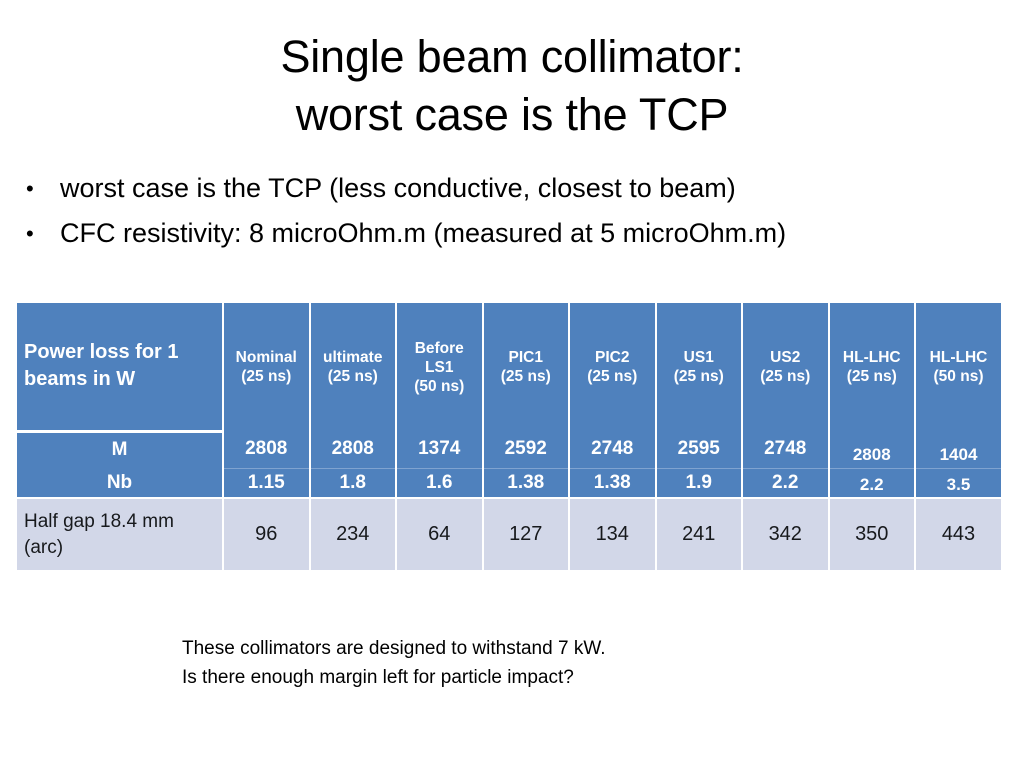 This screenshot has width=1024, height=768. I want to click on page-title-line-1: Single beam collimator:, so click(512, 56).